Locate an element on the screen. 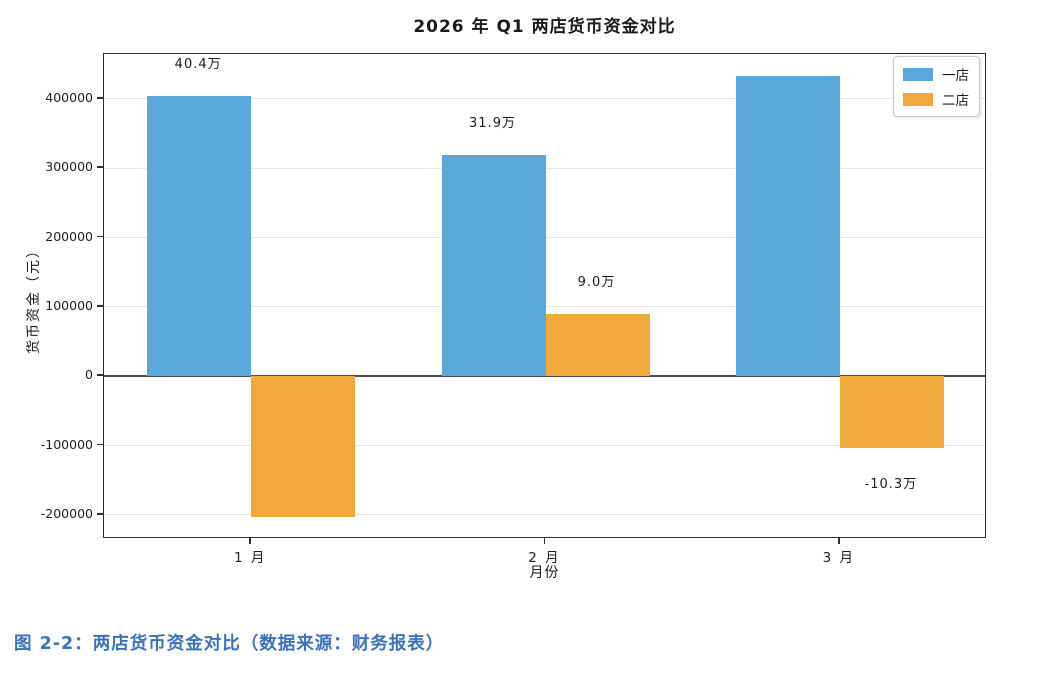 The height and width of the screenshot is (679, 1061). figure-caption: 图 2-2：两店货币资金对比（数据来源：财务报表） is located at coordinates (229, 644).